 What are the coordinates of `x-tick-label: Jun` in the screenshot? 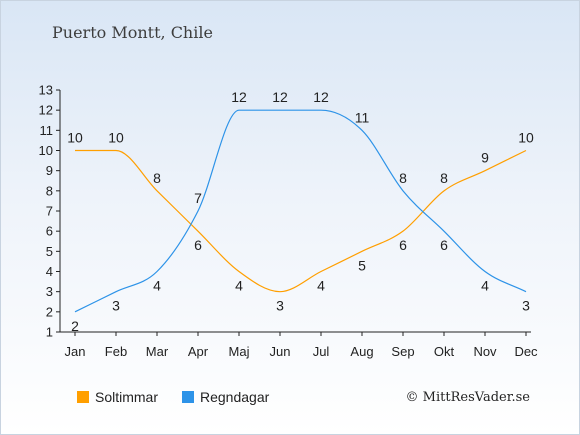 It's located at (280, 351).